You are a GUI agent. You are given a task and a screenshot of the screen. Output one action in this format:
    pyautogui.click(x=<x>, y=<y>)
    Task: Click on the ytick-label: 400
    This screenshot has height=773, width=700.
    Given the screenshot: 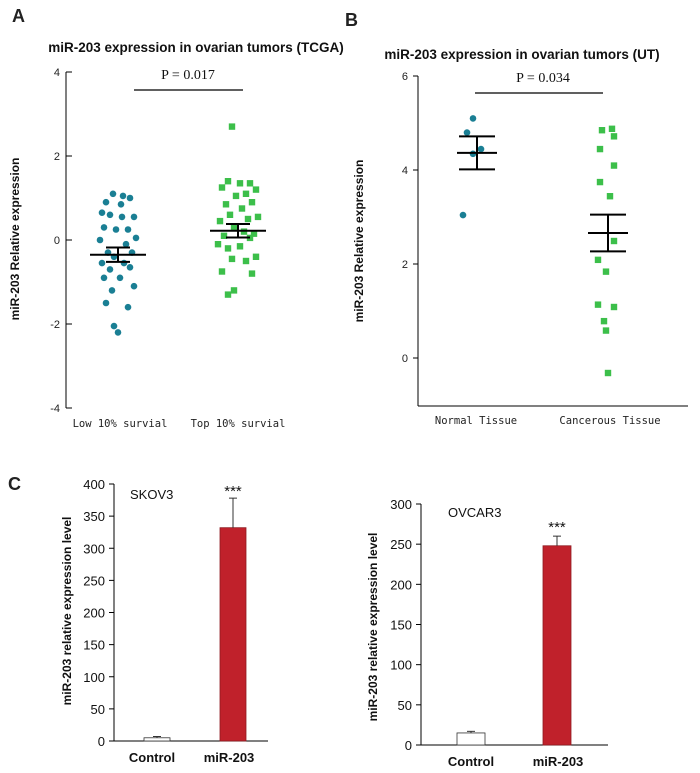 What is the action you would take?
    pyautogui.click(x=94, y=484)
    